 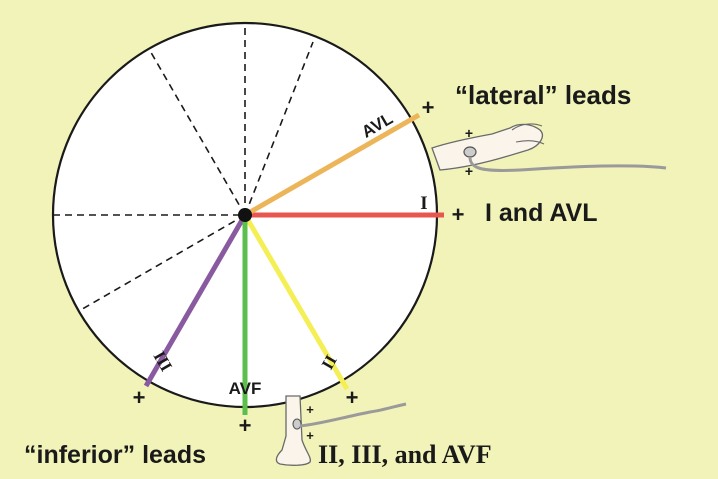 I want to click on lateral-leads-list: I and AVL, so click(x=541, y=213).